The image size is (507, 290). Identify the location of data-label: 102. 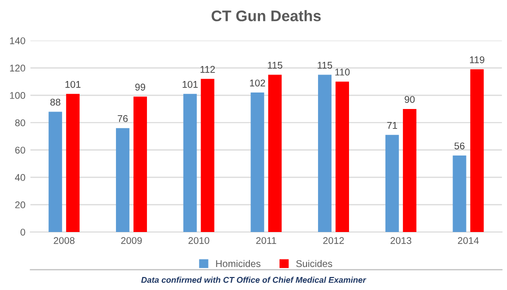
(258, 83).